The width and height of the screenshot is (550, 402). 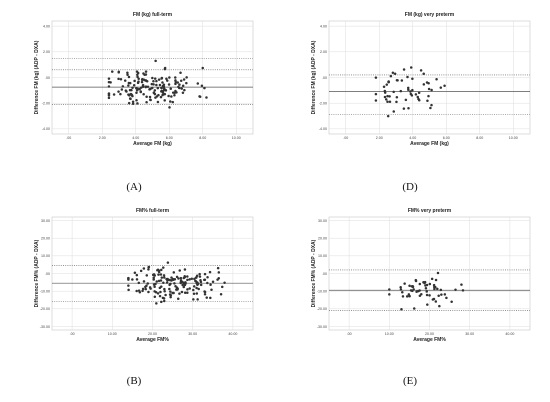 What do you see at coordinates (45, 256) in the screenshot?
I see `y-tick-label: 10.00` at bounding box center [45, 256].